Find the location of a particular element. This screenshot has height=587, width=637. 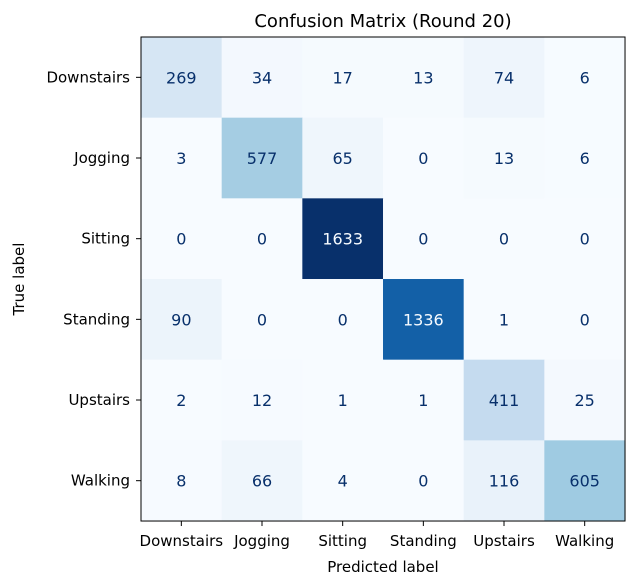

cell-value-label: 12 is located at coordinates (262, 400).